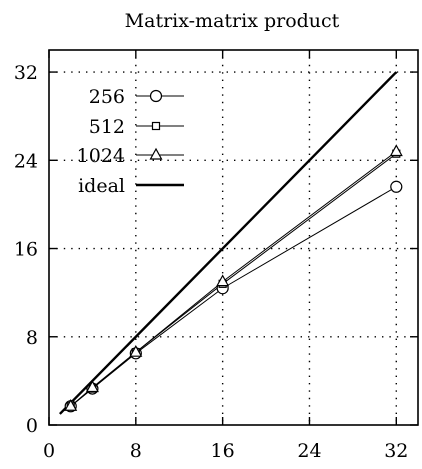 The image size is (422, 469). I want to click on x-tick-label: 8, so click(136, 451).